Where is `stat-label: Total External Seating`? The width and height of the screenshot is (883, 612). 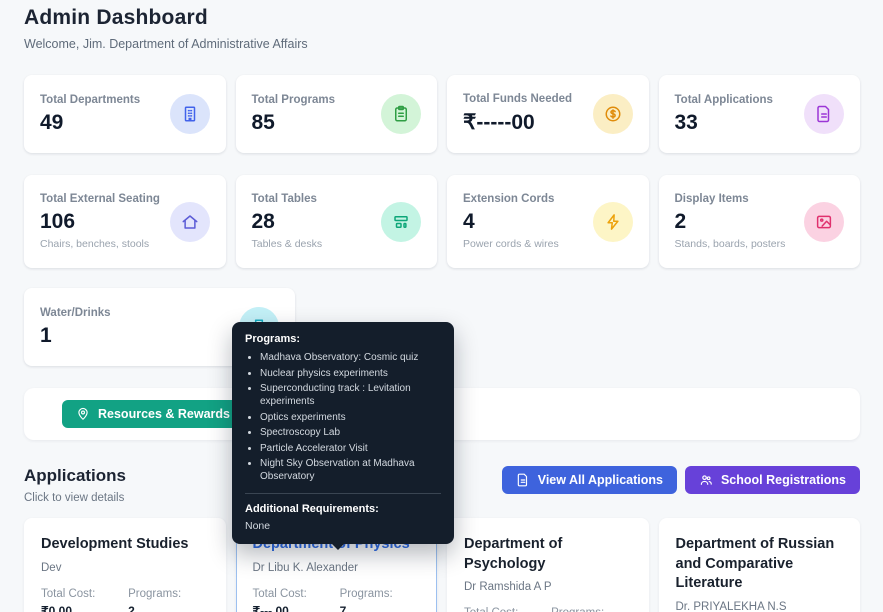 stat-label: Total External Seating is located at coordinates (100, 199).